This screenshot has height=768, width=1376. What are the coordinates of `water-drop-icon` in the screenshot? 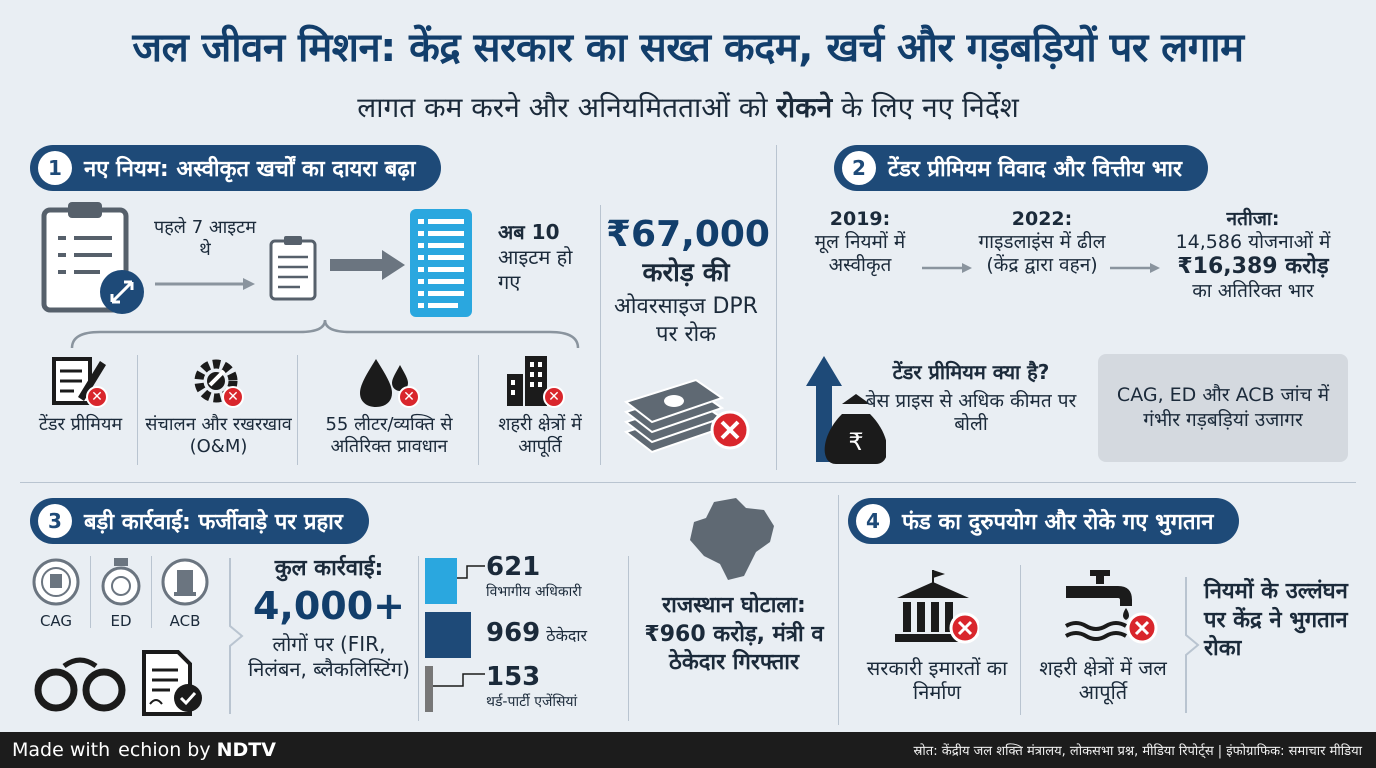 It's located at (384, 383).